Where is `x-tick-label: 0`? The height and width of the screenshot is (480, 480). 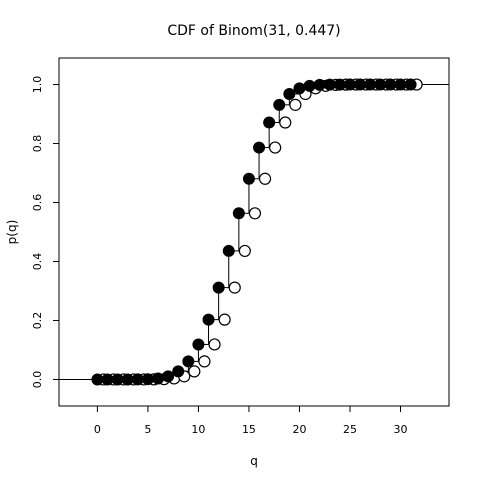
x-tick-label: 0 is located at coordinates (97, 429).